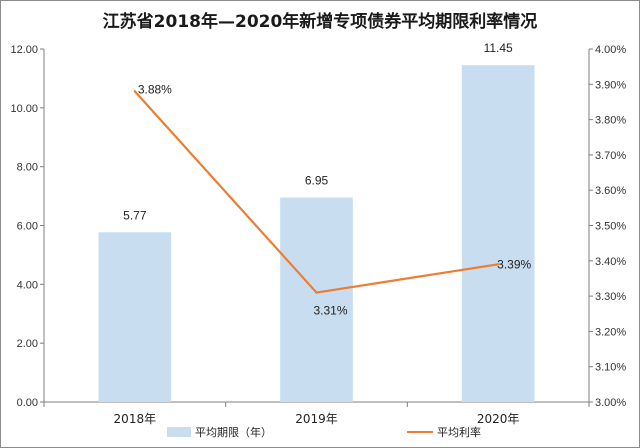 The image size is (640, 448). I want to click on chart-title: 江苏省2018年—2020年新增专项债券平均期限利率情况, so click(320, 21).